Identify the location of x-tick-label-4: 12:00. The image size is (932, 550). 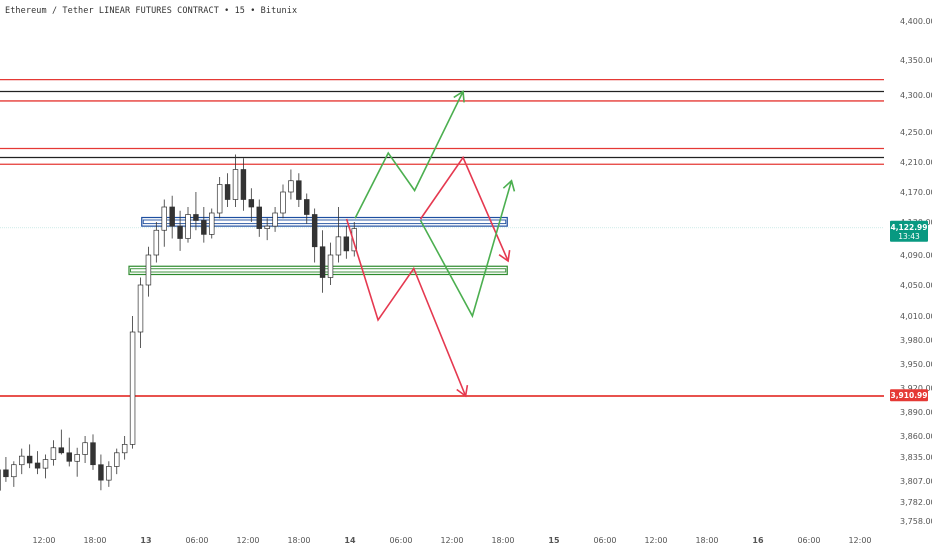
(247, 540).